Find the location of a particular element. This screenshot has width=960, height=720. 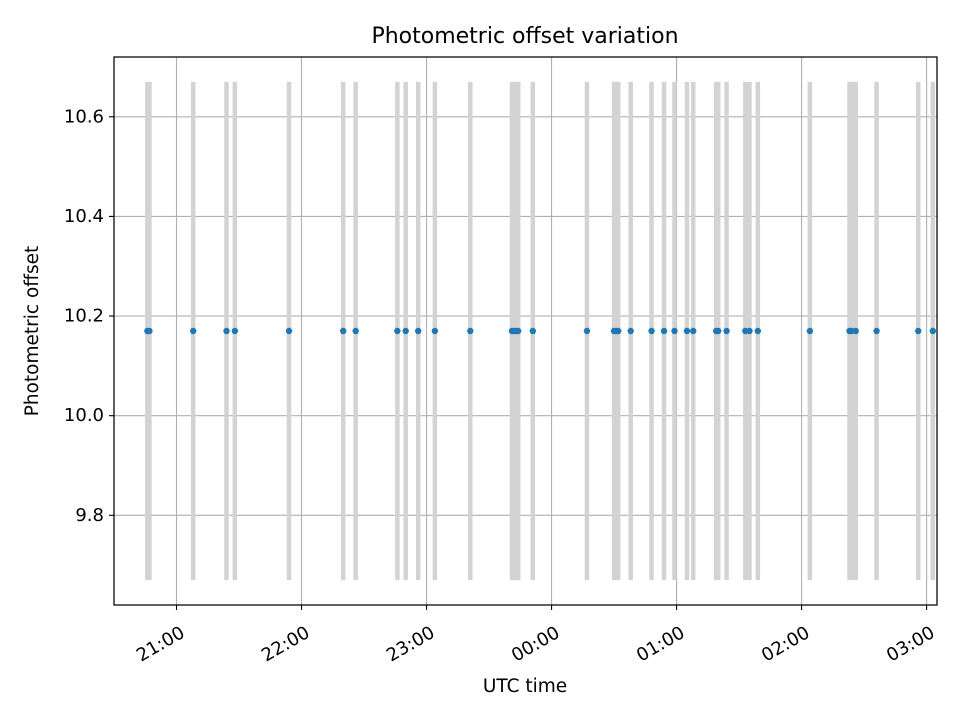

y-tick-label: 10.4 is located at coordinates (84, 216).